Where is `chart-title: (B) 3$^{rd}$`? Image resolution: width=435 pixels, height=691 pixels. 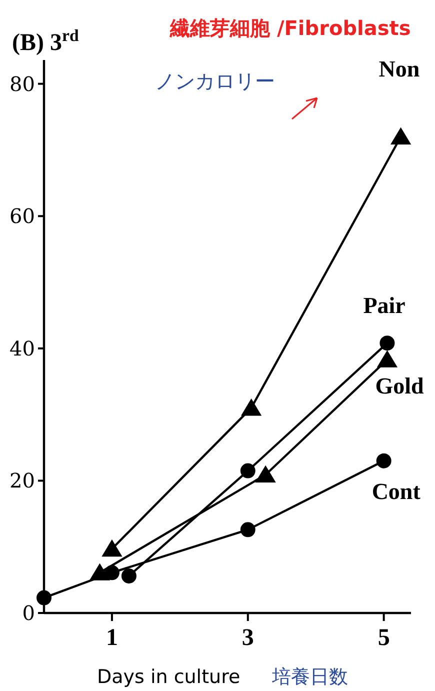
chart-title: (B) 3$^{rd}$ is located at coordinates (46, 41).